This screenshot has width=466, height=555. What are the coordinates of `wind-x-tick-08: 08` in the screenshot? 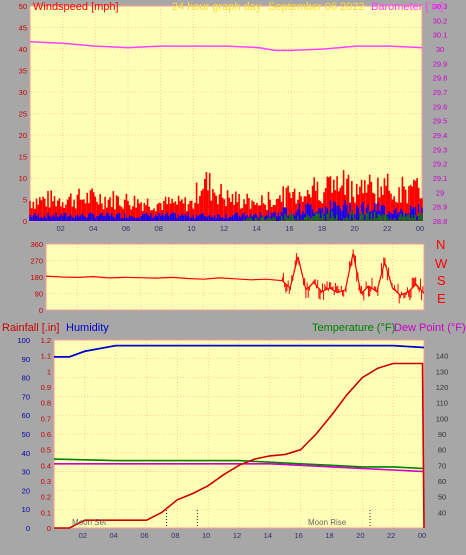 It's located at (158, 228).